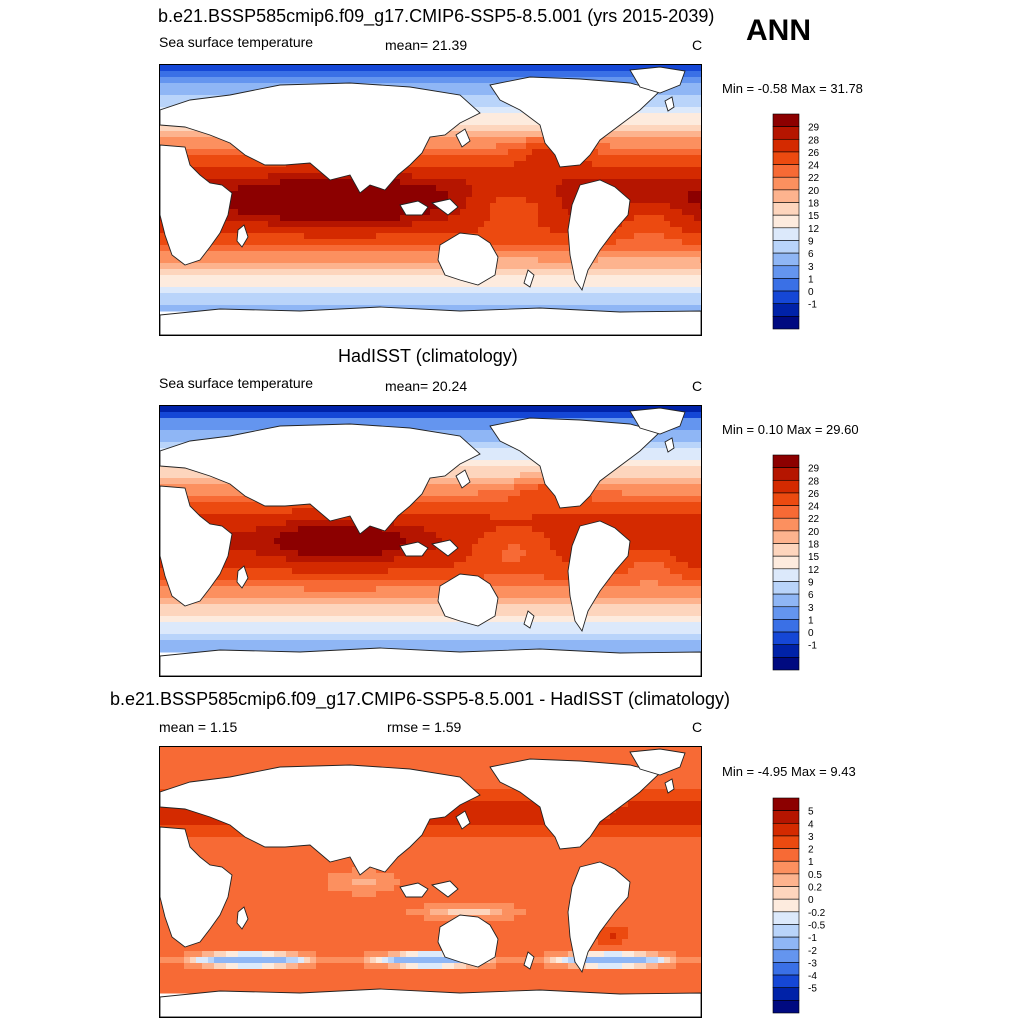 The height and width of the screenshot is (1024, 1024). What do you see at coordinates (320, 138) in the screenshot?
I see `coastline` at bounding box center [320, 138].